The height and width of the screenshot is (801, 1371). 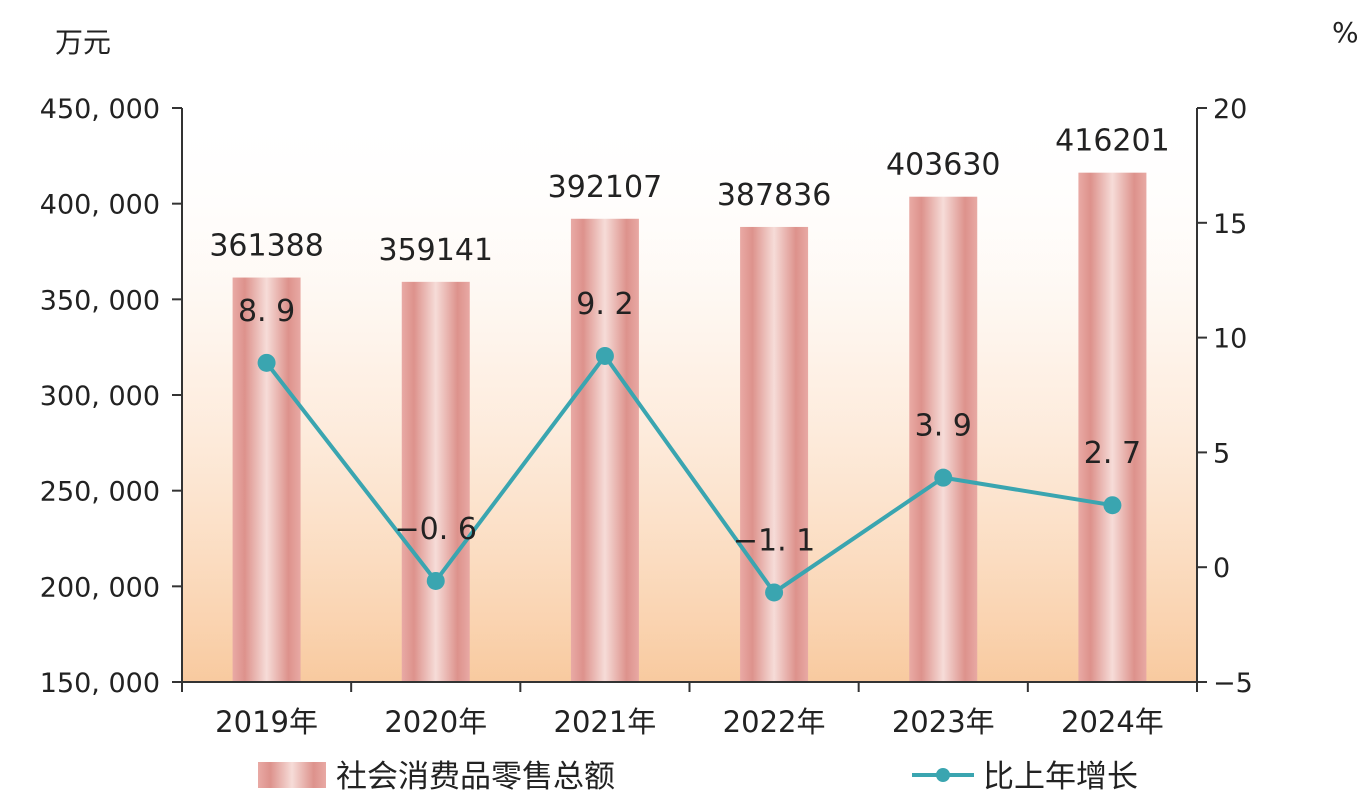 What do you see at coordinates (266, 362) in the screenshot?
I see `growth-point-2019年` at bounding box center [266, 362].